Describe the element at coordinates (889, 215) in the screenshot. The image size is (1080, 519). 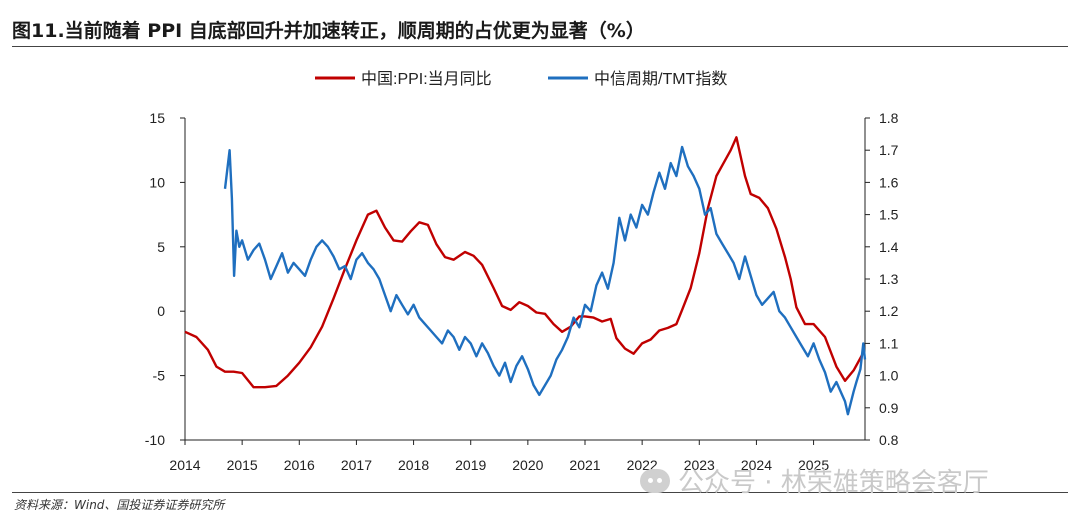
I see `right-tick-label: 1.5` at that location.